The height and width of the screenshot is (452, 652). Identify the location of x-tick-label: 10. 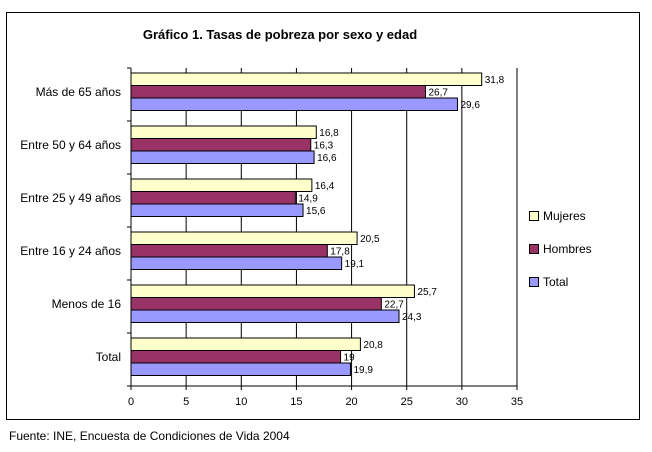
(241, 402).